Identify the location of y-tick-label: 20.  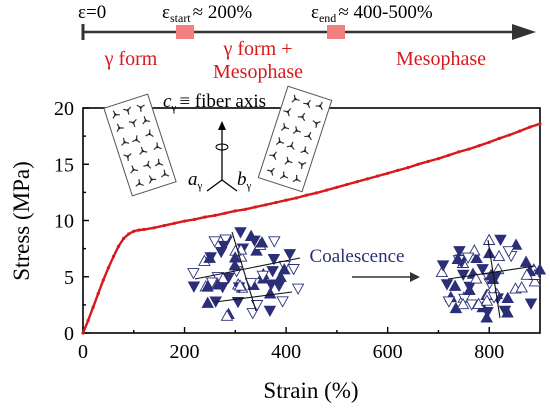
(64, 109).